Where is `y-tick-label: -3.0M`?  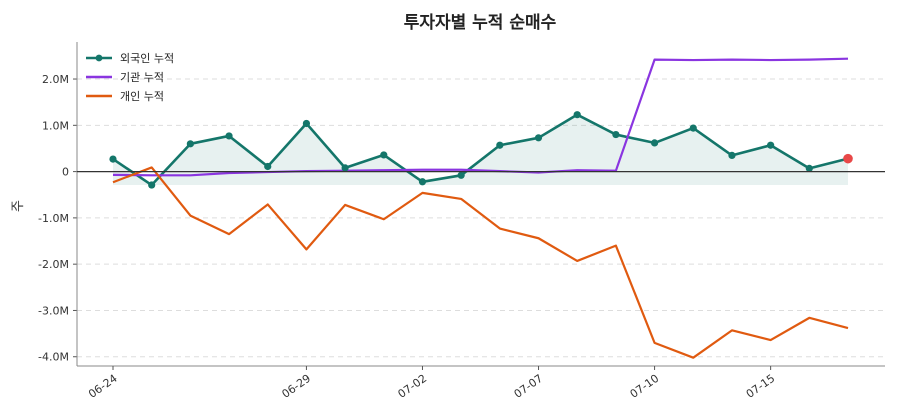
y-tick-label: -3.0M is located at coordinates (53, 310).